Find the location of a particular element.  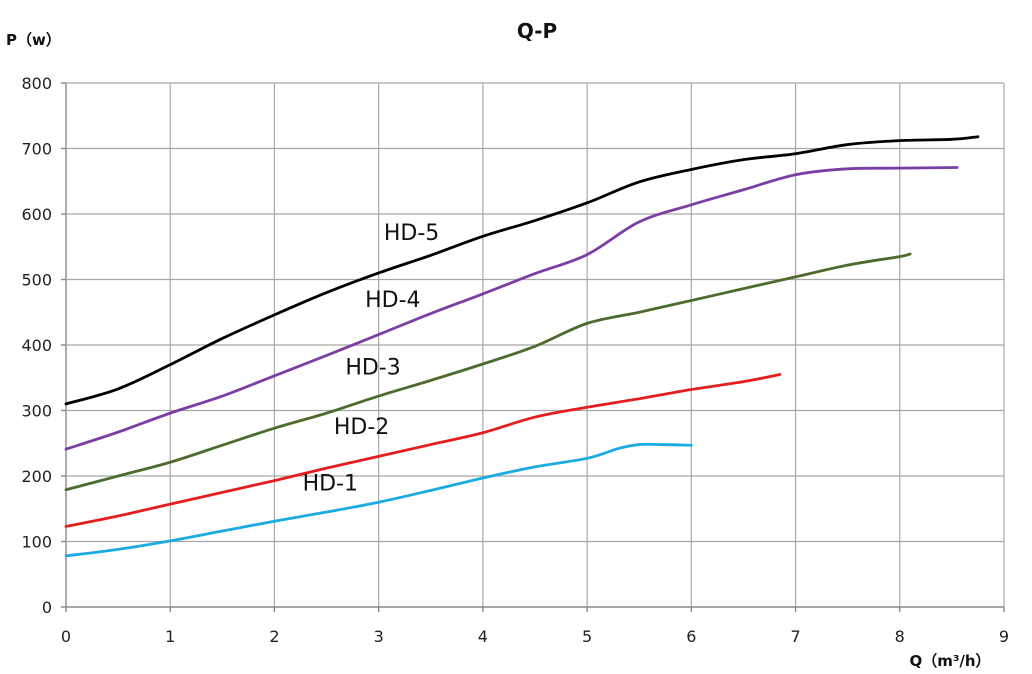

series-label-hd-1: HD-1 is located at coordinates (330, 483).